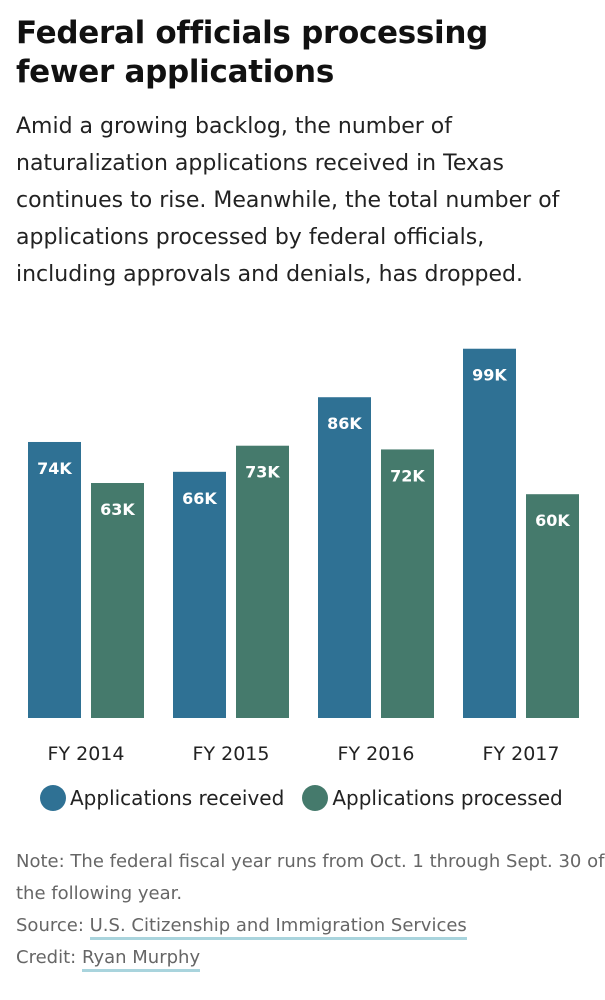  Describe the element at coordinates (86, 754) in the screenshot. I see `x-tick-label-1: FY 2014` at that location.